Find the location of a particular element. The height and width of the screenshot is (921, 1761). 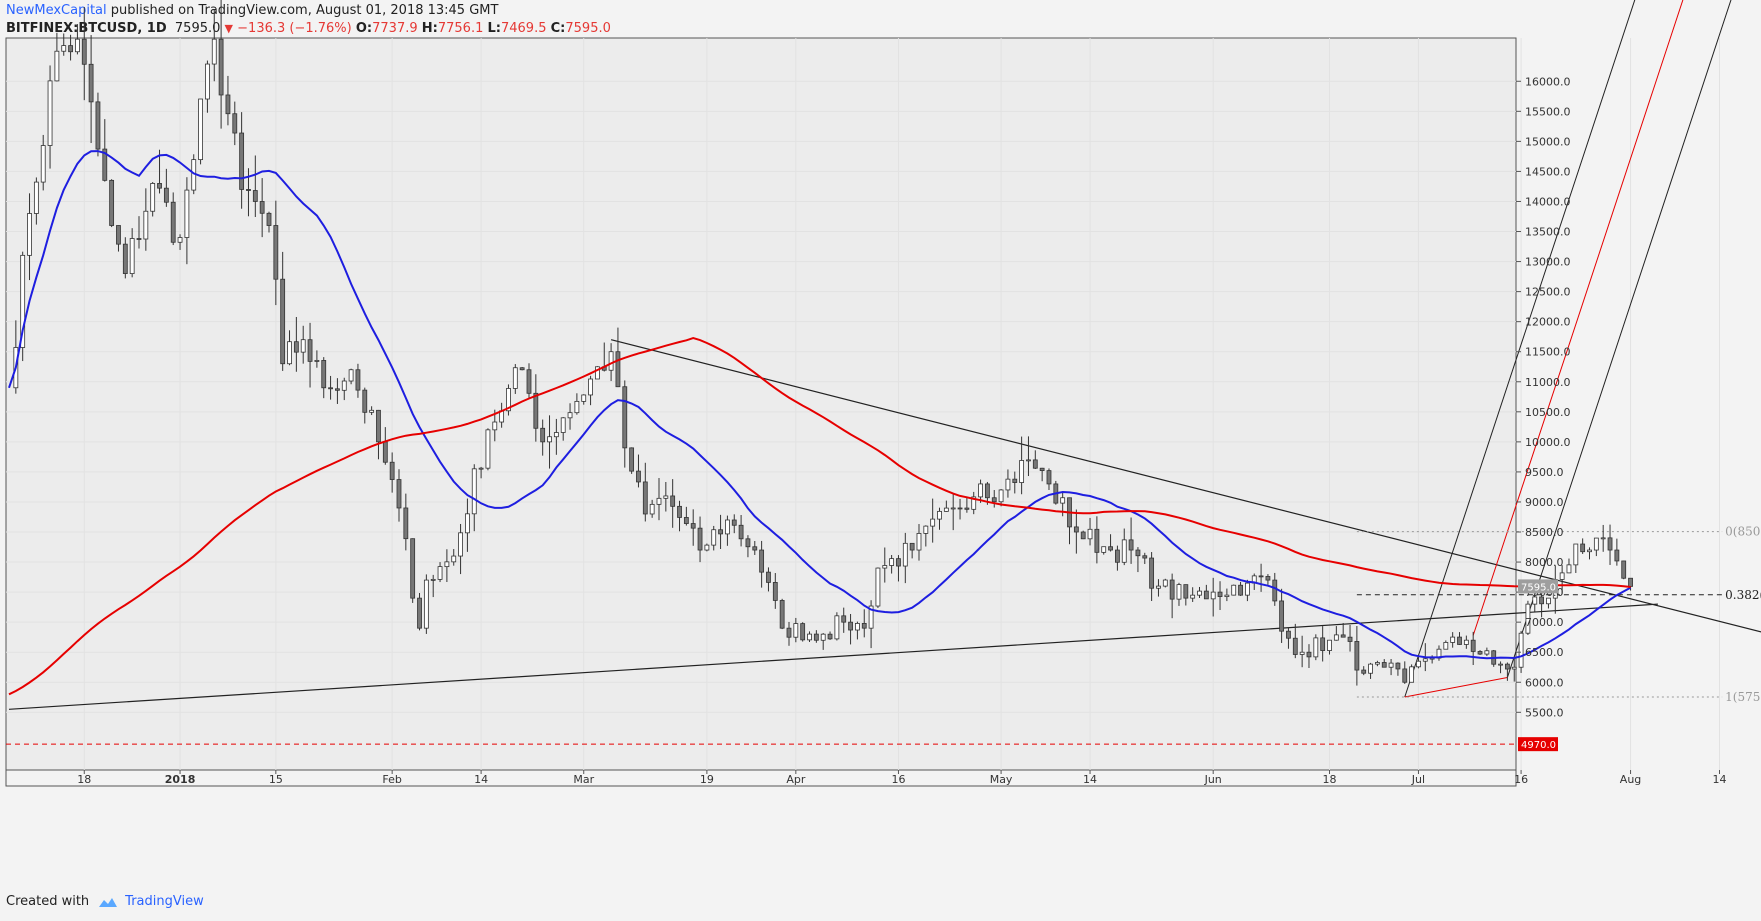

x-tick-label: Feb is located at coordinates (391, 779).